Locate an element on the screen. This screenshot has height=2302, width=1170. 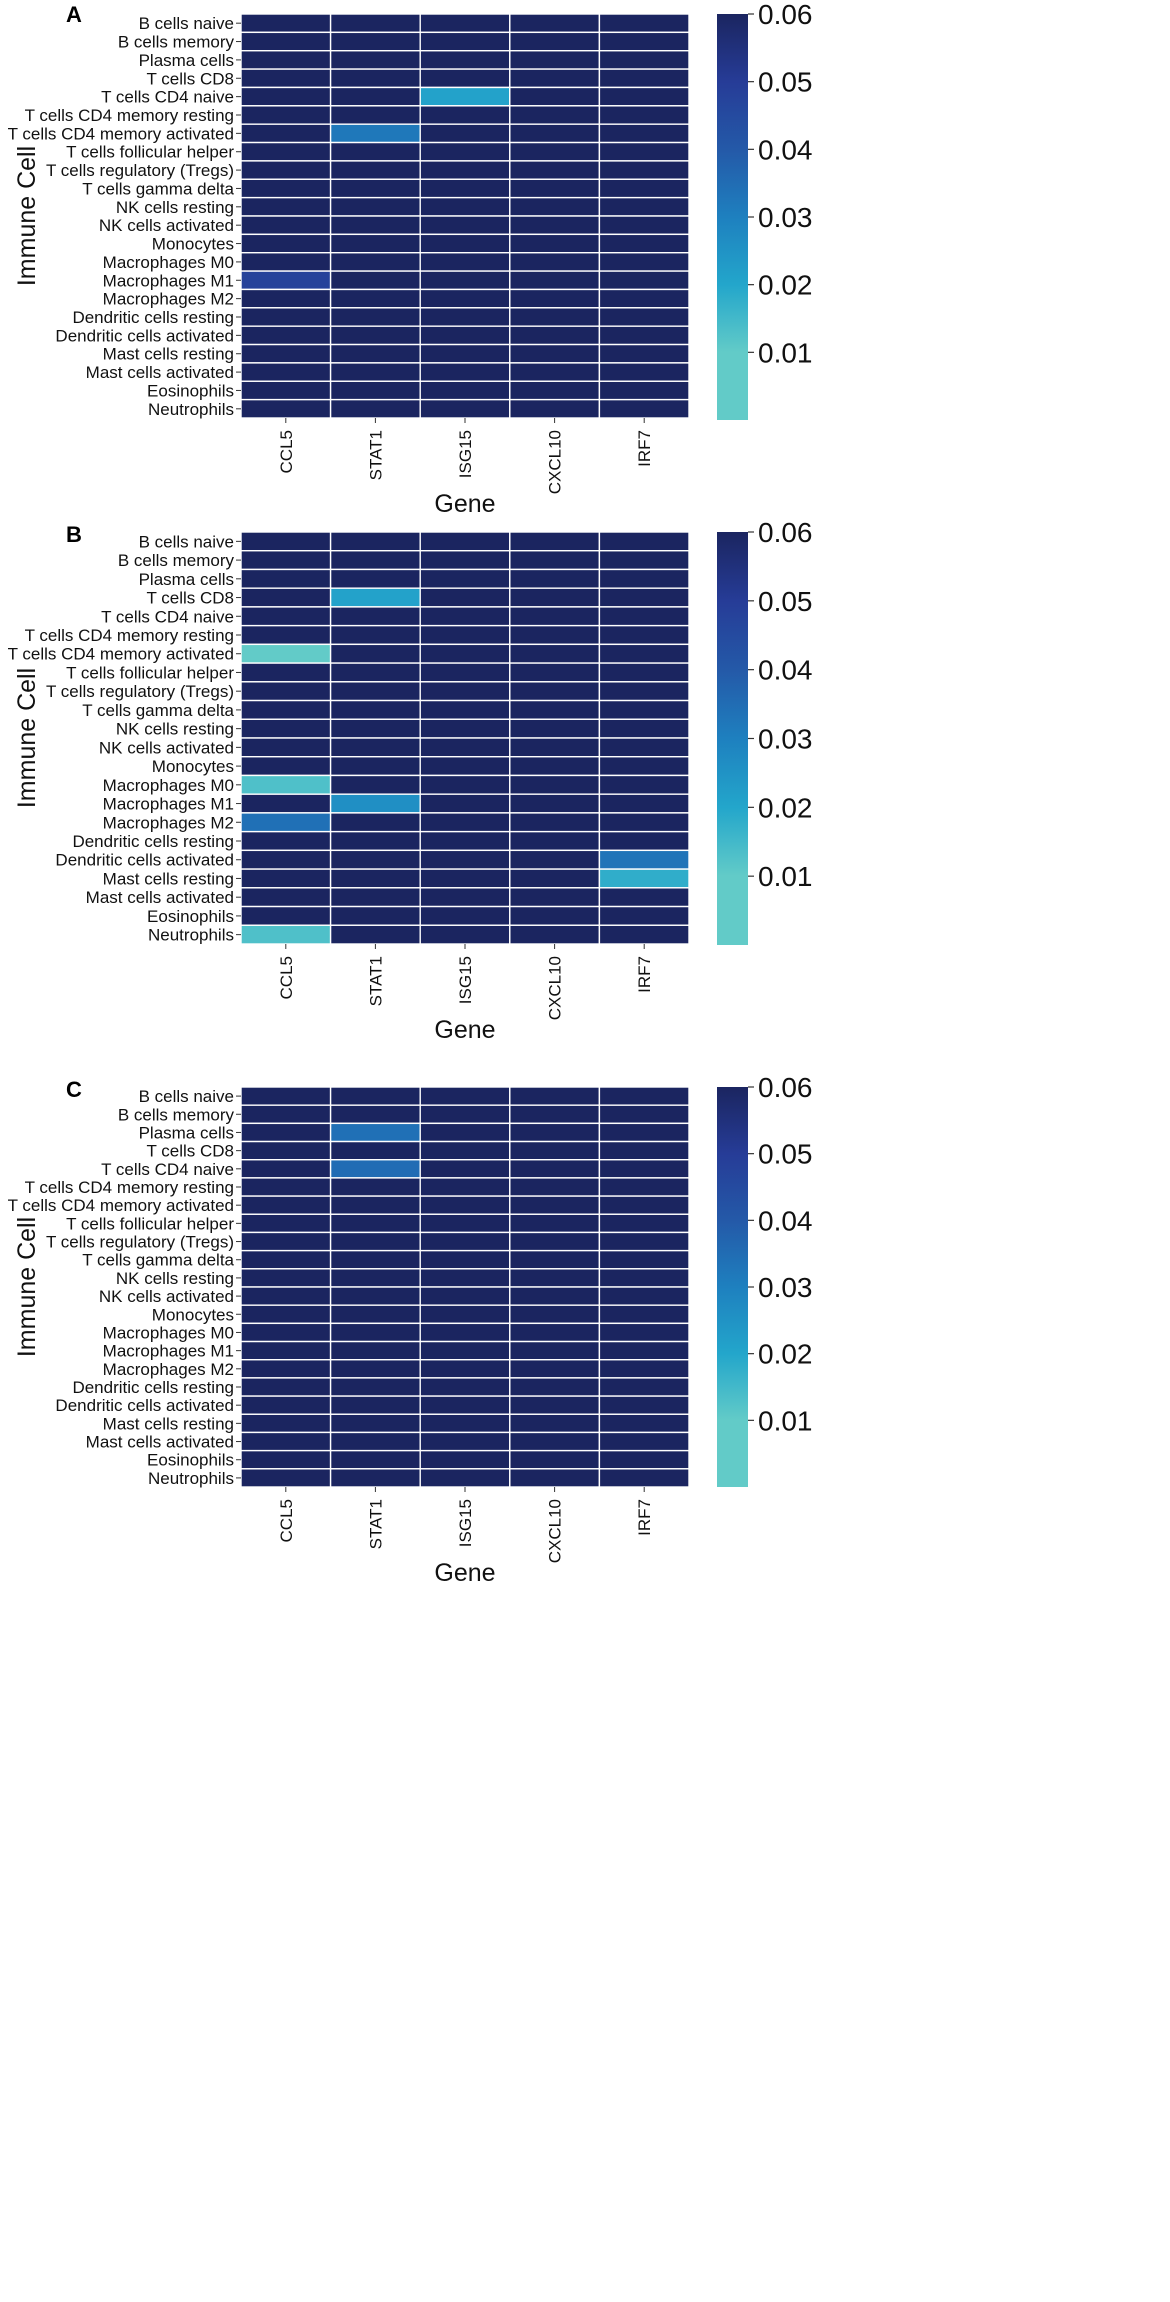
row-label: Plasma cells is located at coordinates (186, 60).